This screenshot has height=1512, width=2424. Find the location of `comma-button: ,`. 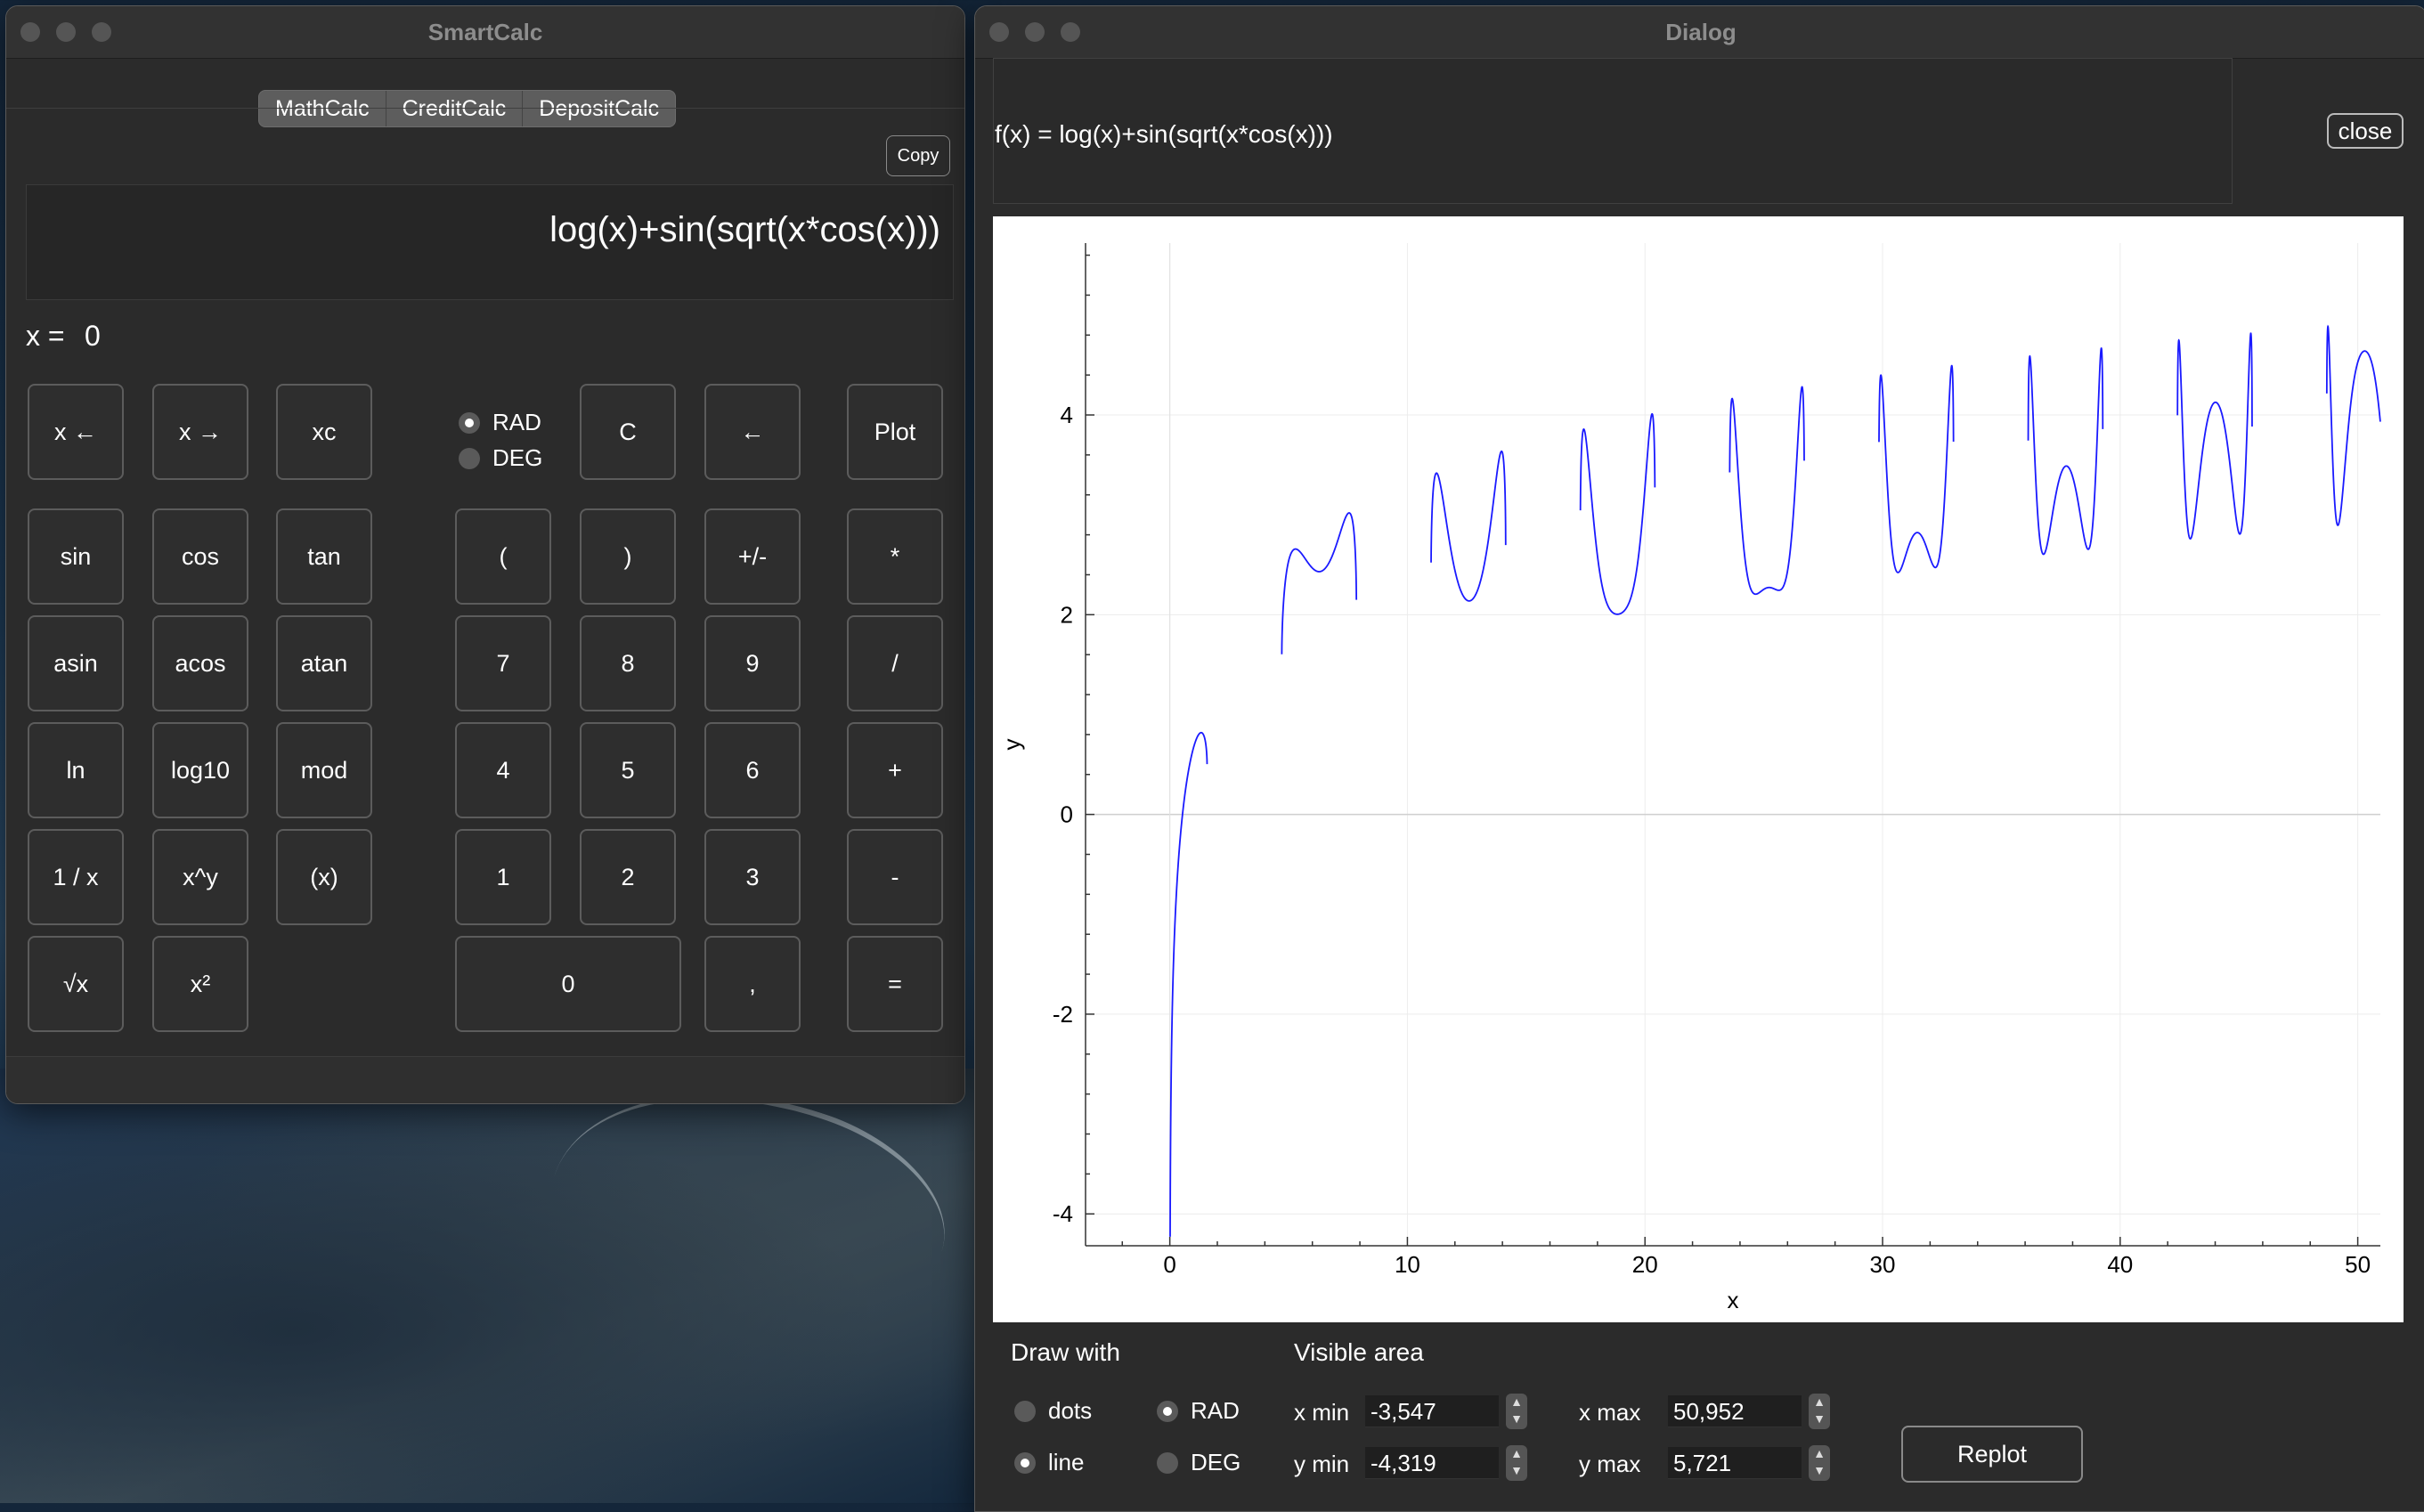

comma-button: , is located at coordinates (752, 984).